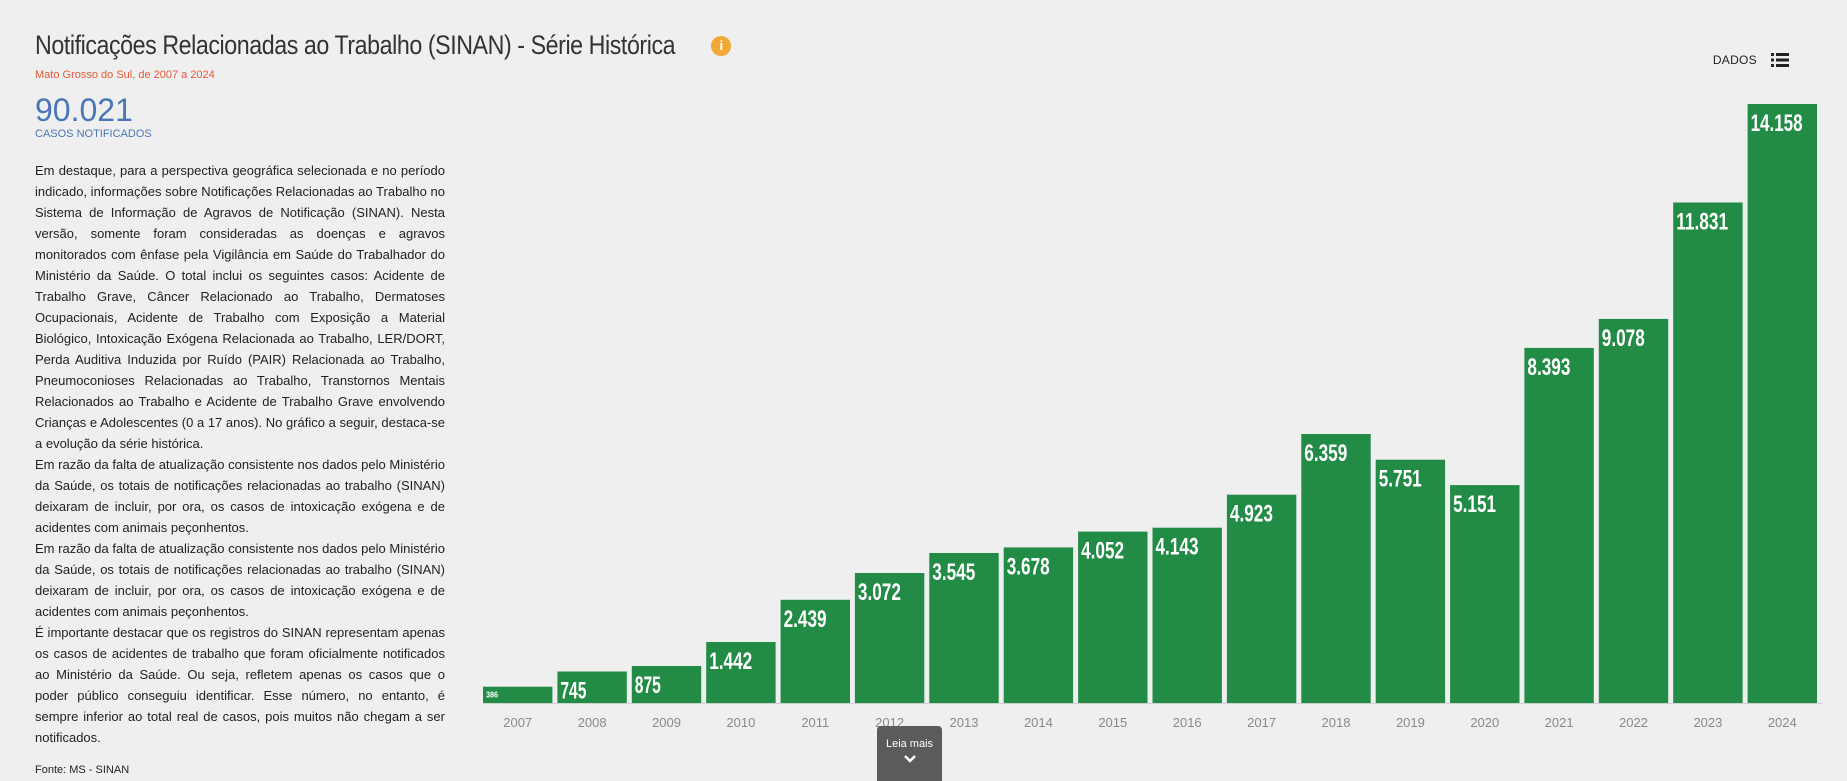 The width and height of the screenshot is (1847, 781). I want to click on read-more-button: Leia mais, so click(909, 753).